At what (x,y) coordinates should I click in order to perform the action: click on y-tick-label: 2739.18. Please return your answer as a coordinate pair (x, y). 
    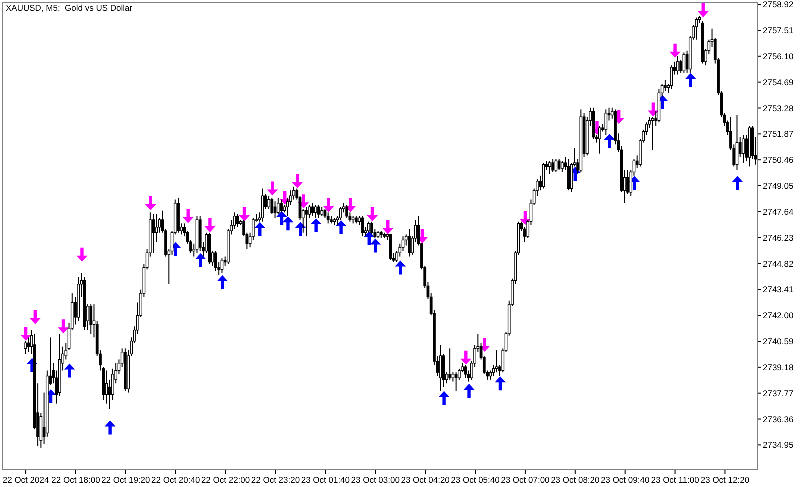
    Looking at the image, I should click on (778, 367).